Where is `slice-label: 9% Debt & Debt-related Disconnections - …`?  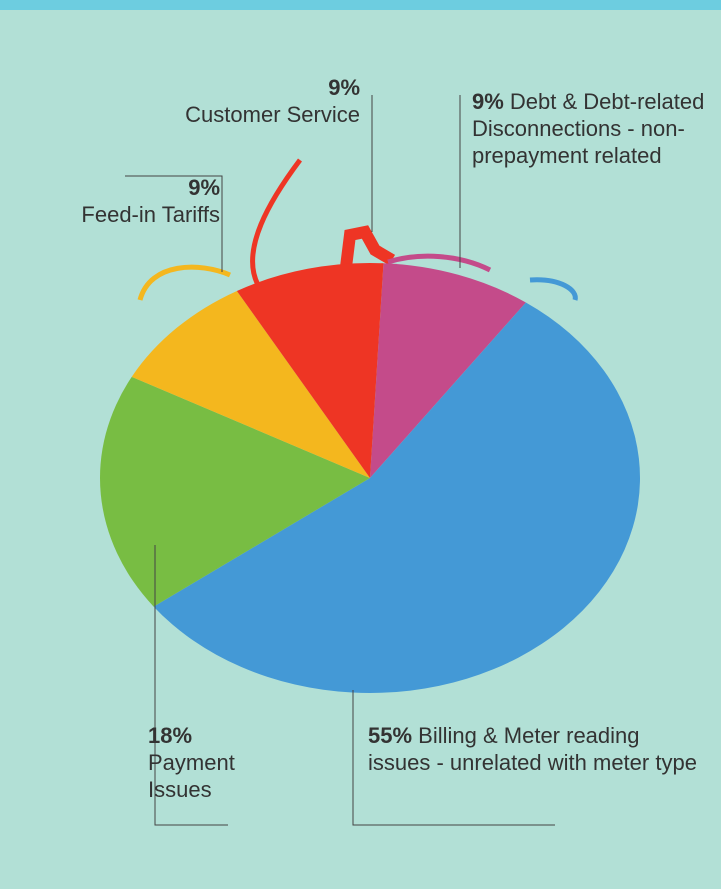
slice-label: 9% Debt & Debt-related Disconnections - … is located at coordinates (592, 128).